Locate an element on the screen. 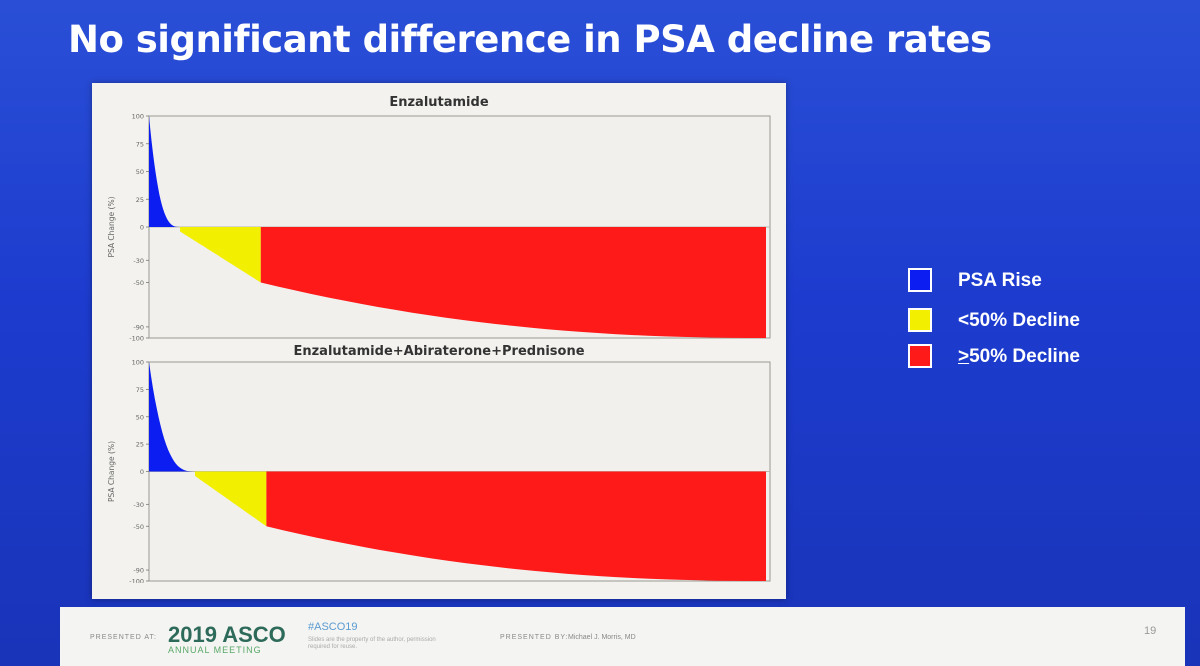 Image resolution: width=1200 pixels, height=666 pixels. legend-label-psa-rise: PSA Rise is located at coordinates (1000, 280).